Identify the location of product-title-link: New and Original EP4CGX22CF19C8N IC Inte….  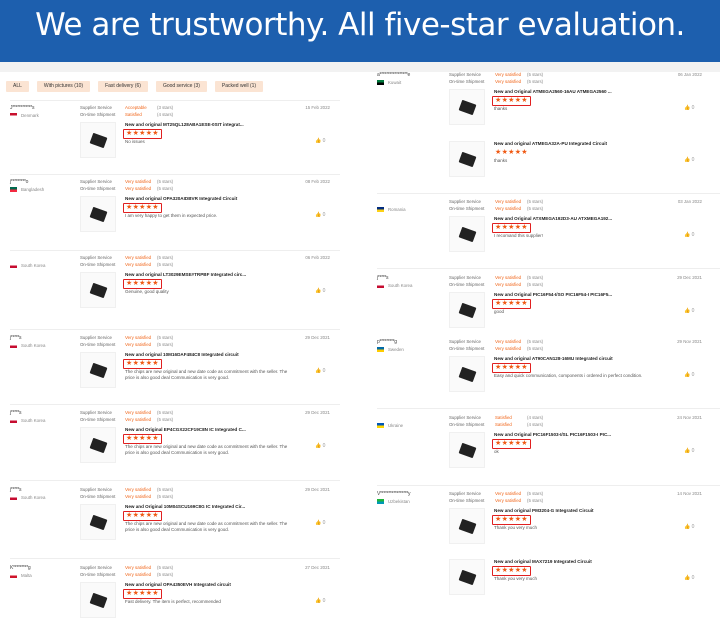
(185, 429).